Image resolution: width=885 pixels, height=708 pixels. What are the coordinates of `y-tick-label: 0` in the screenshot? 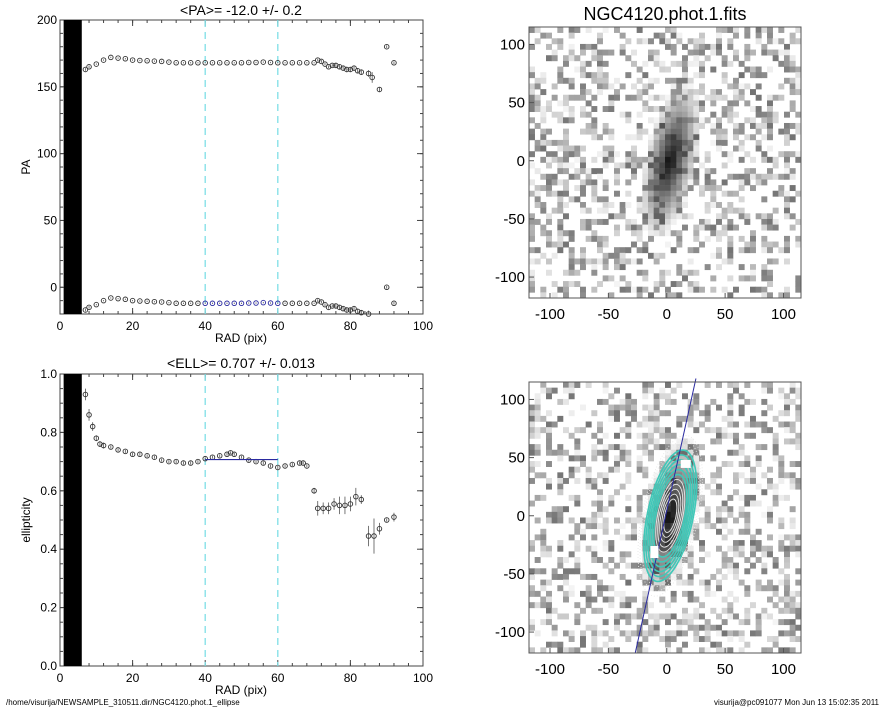 It's located at (53, 287).